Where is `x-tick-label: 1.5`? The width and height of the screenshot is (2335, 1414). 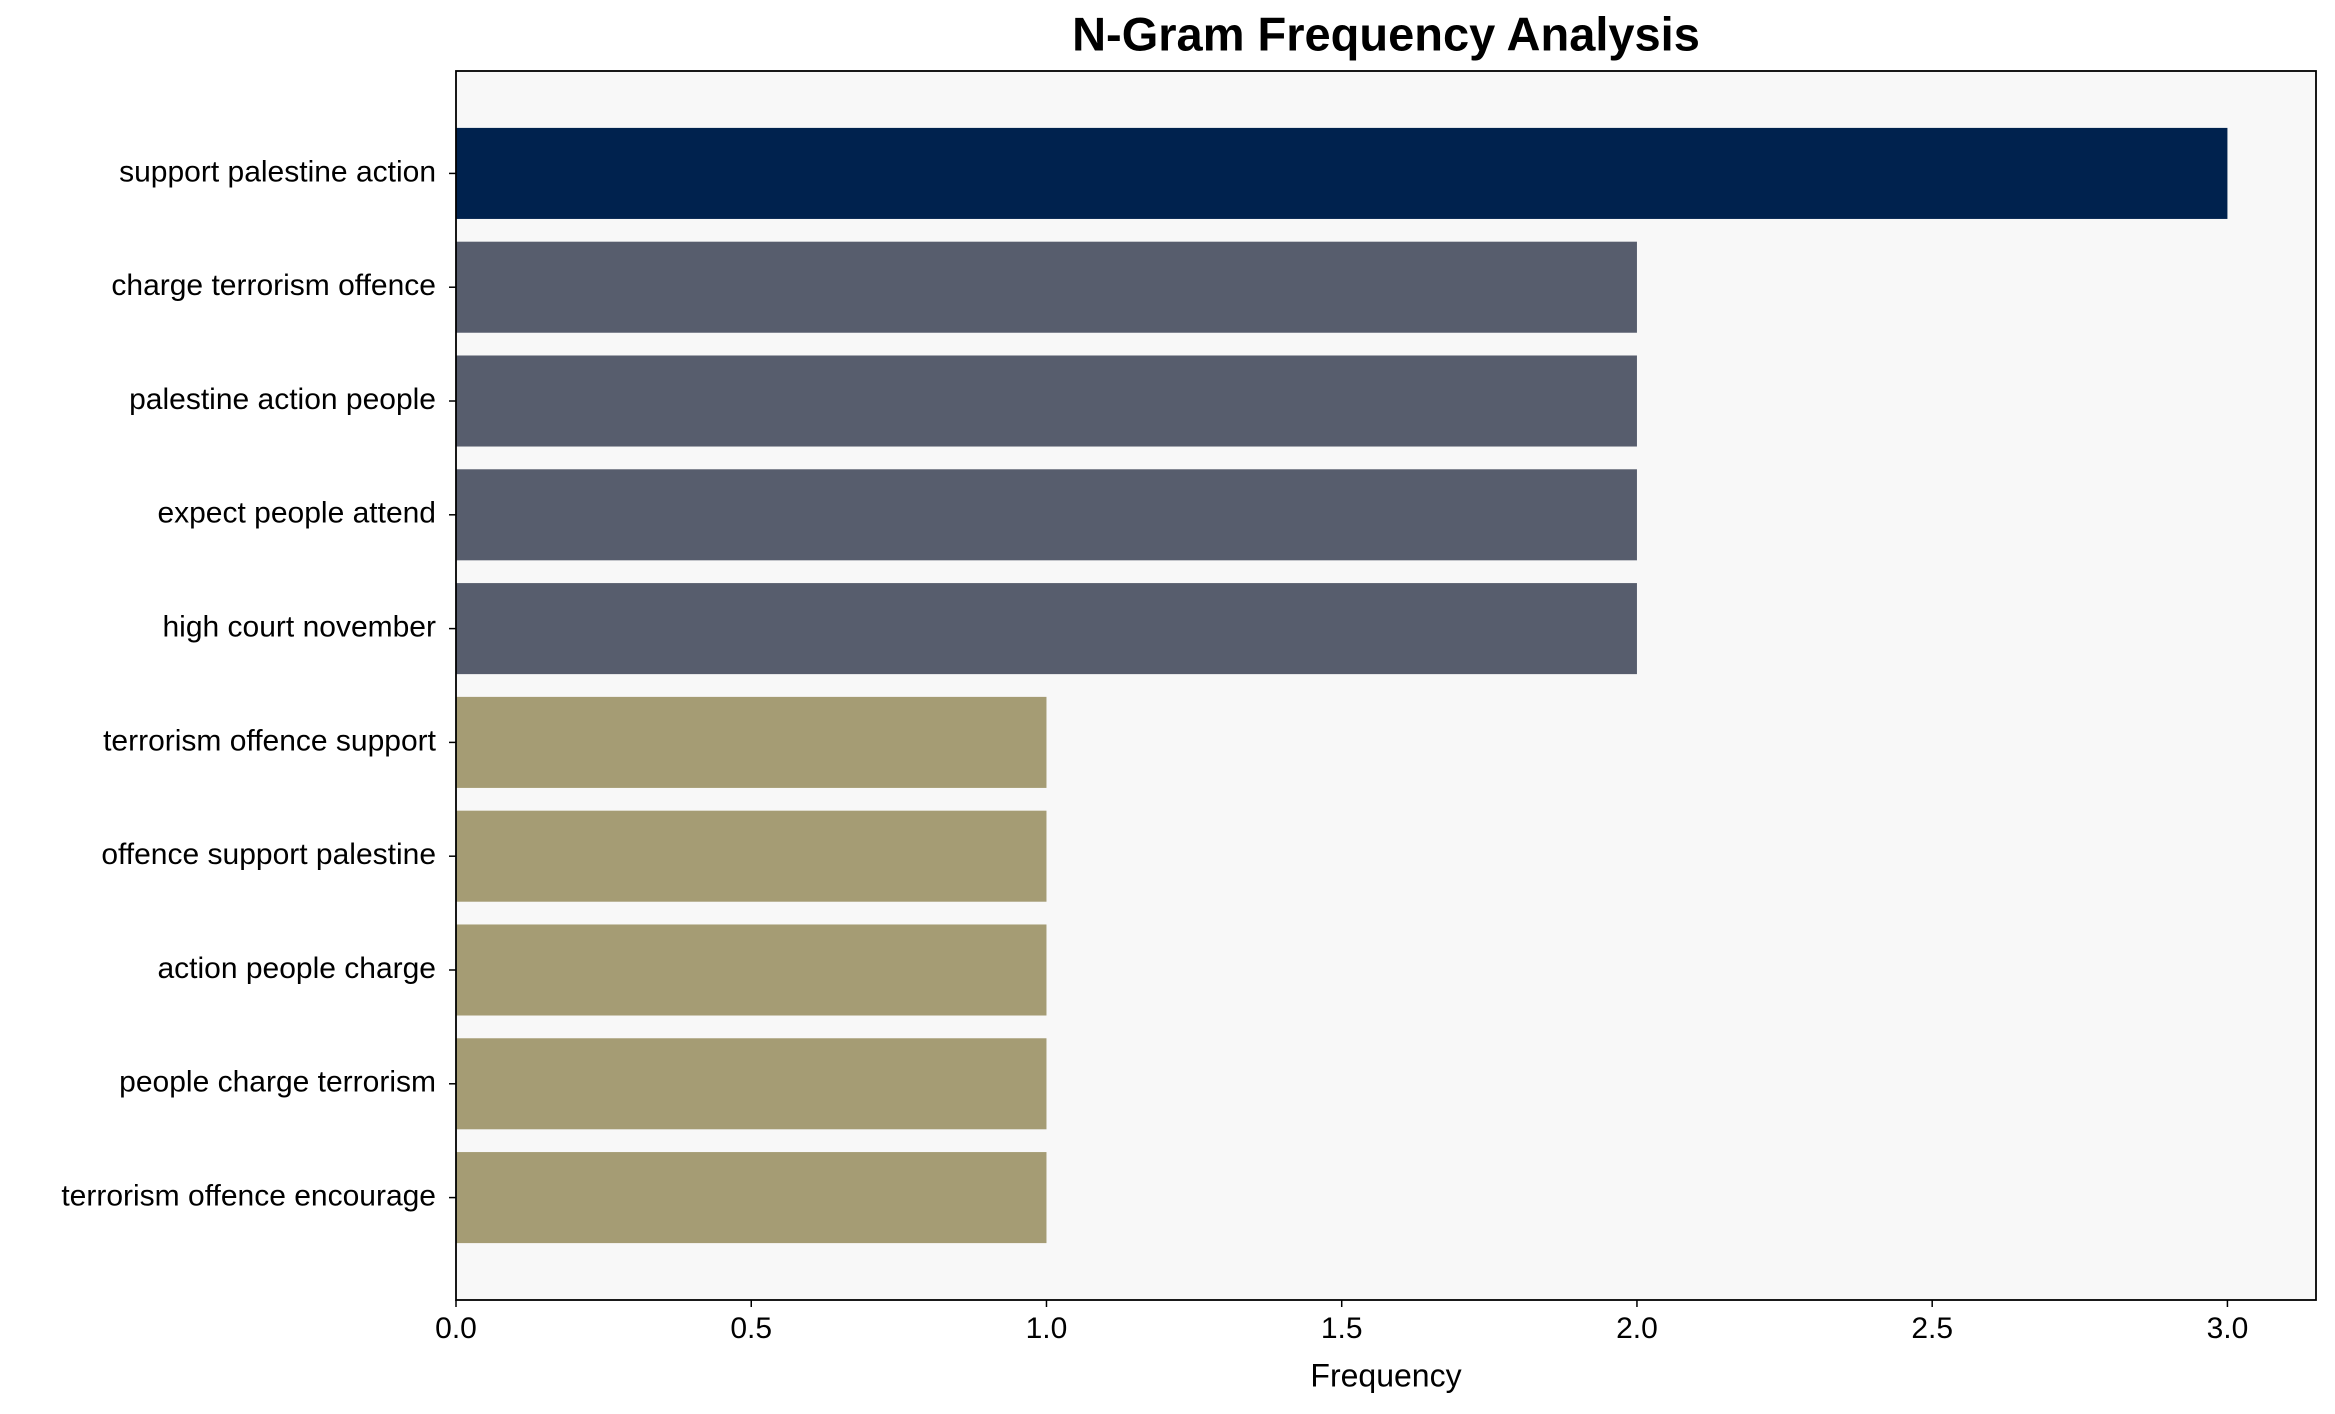 x-tick-label: 1.5 is located at coordinates (1342, 1328).